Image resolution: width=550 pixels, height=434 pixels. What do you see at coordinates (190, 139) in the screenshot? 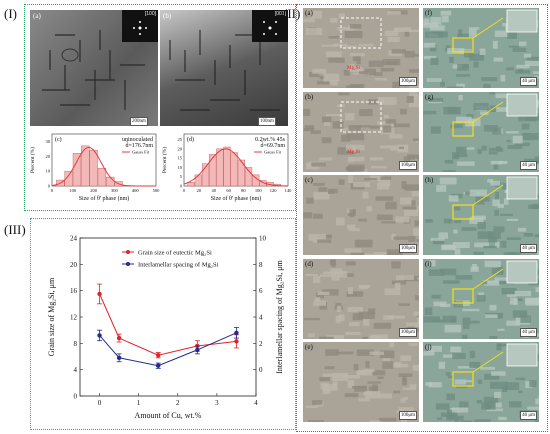
I see `hist-panel-label: (d)` at bounding box center [190, 139].